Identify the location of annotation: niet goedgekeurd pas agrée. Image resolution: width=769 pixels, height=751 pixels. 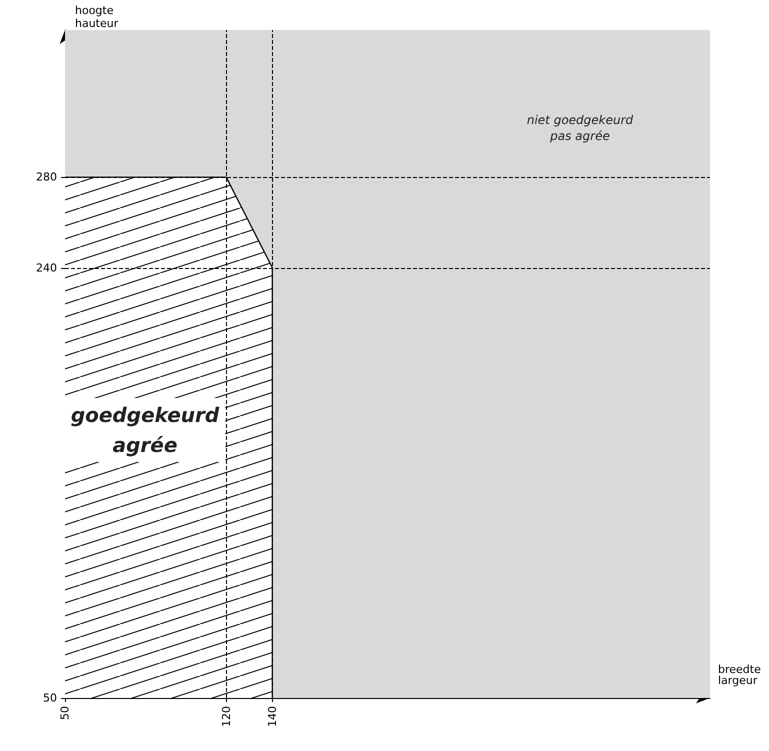
(580, 128).